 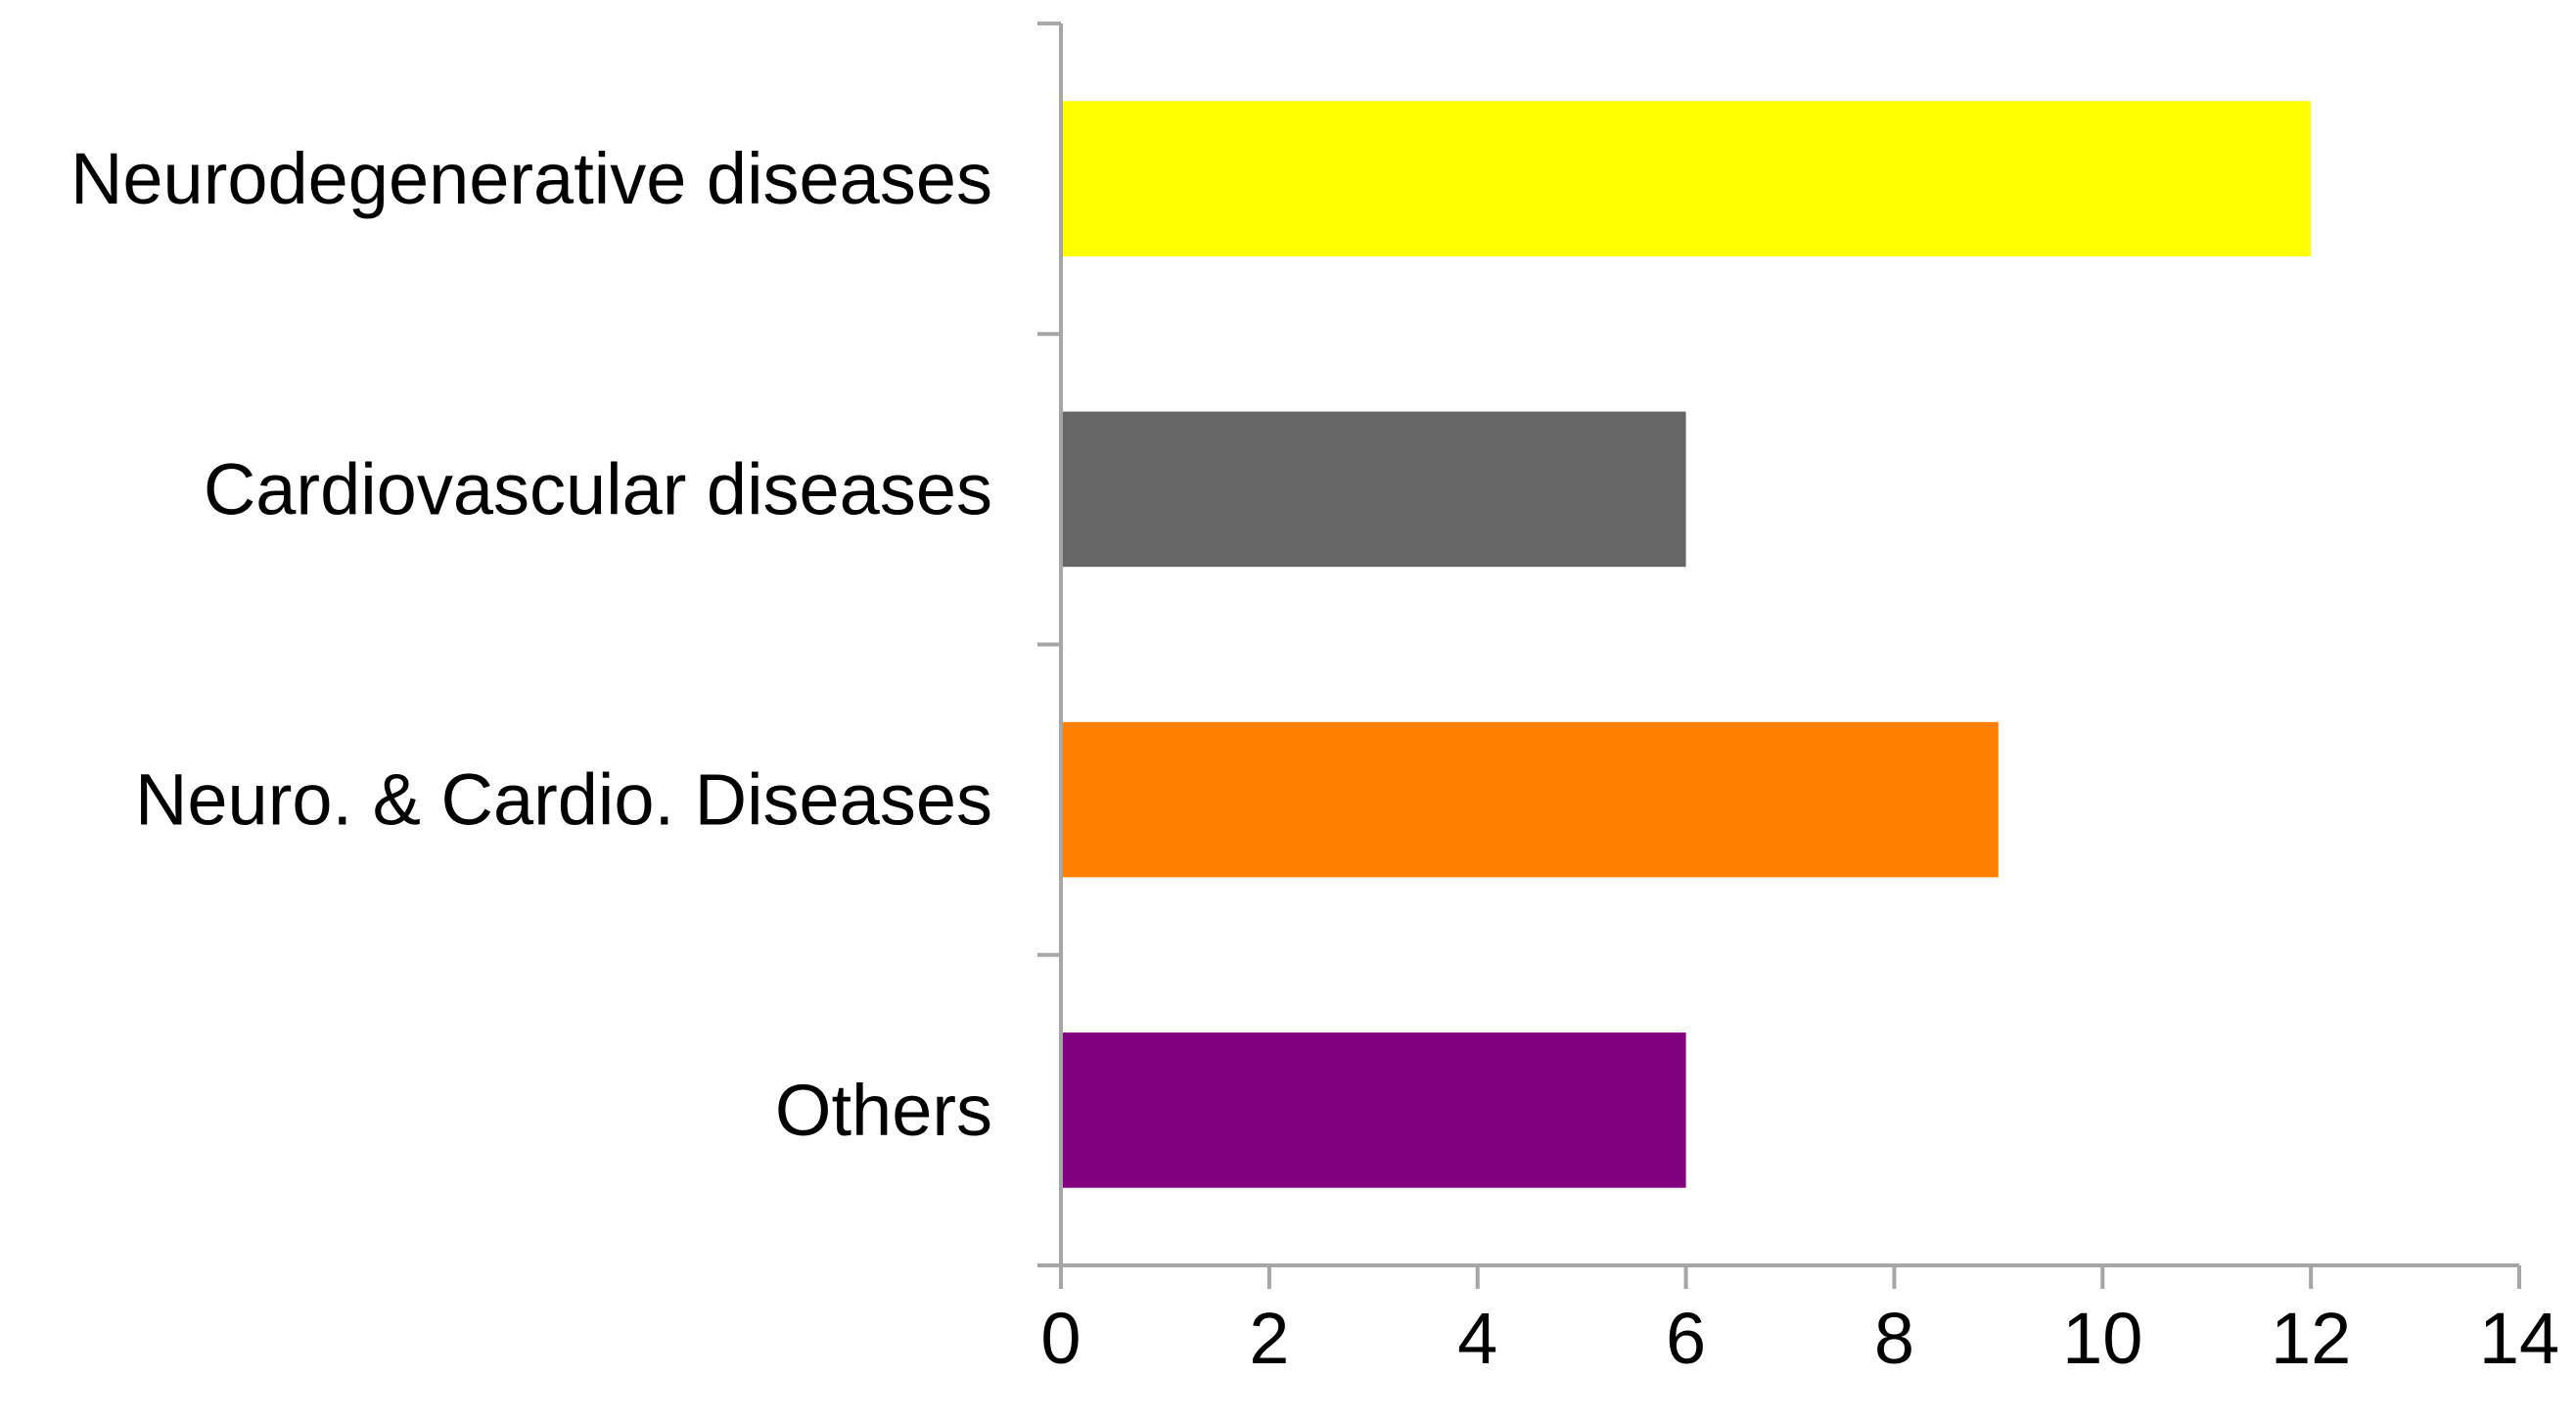 What do you see at coordinates (1060, 1338) in the screenshot?
I see `x-tick-label: 0` at bounding box center [1060, 1338].